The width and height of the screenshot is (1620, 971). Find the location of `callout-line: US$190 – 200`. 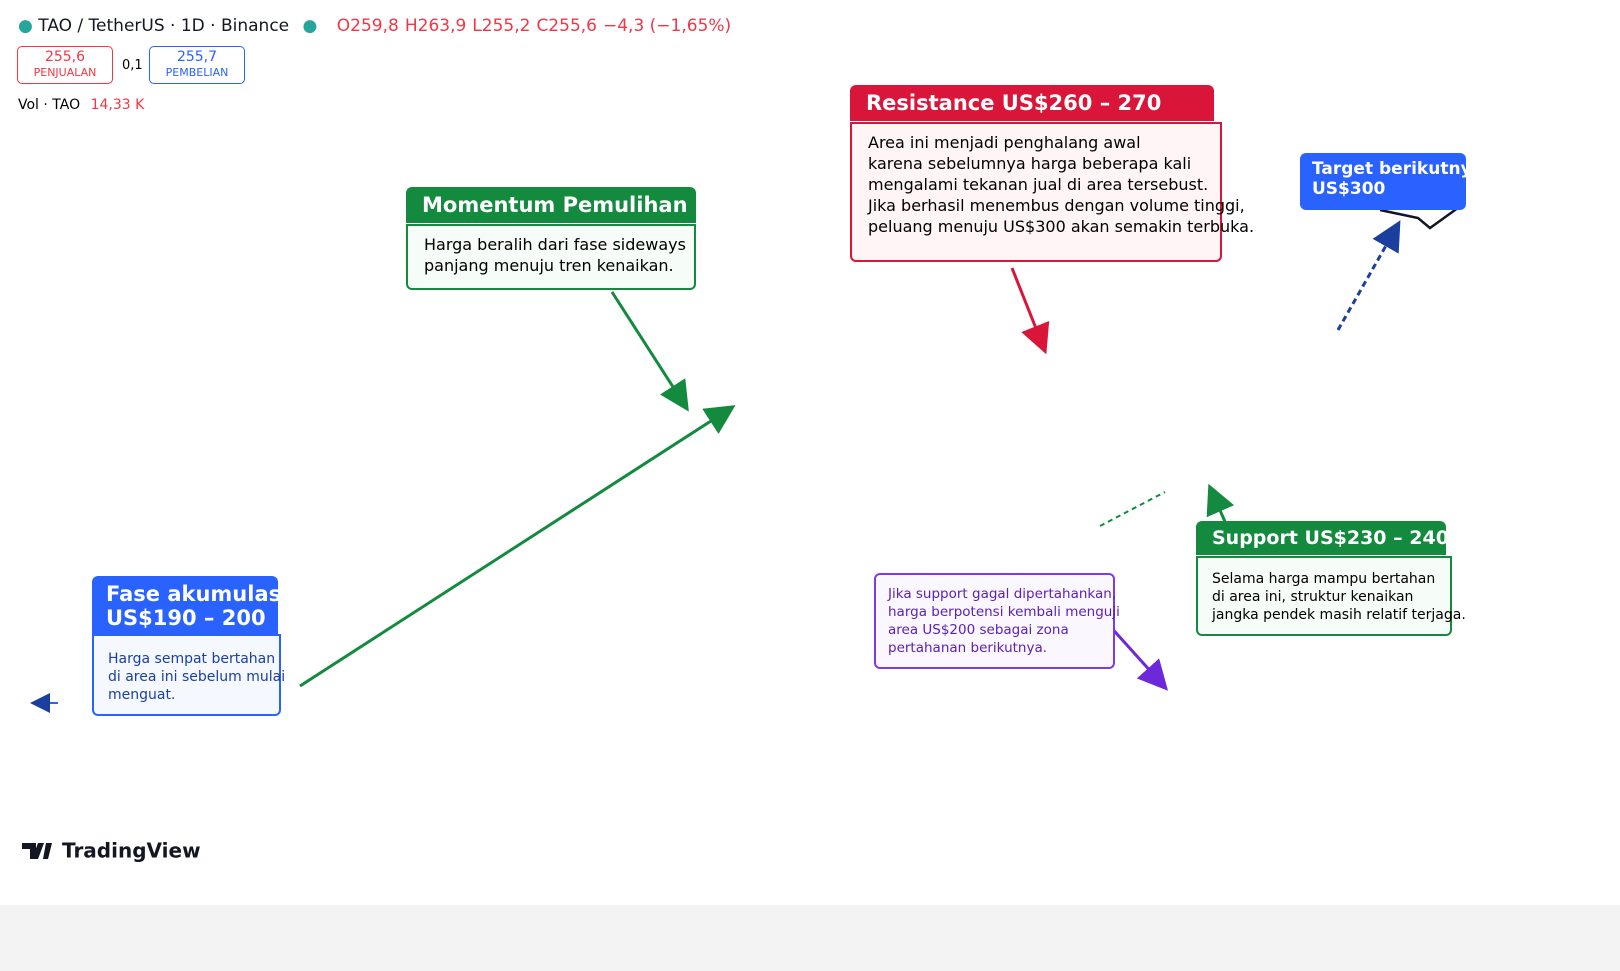

callout-line: US$190 – 200 is located at coordinates (186, 618).